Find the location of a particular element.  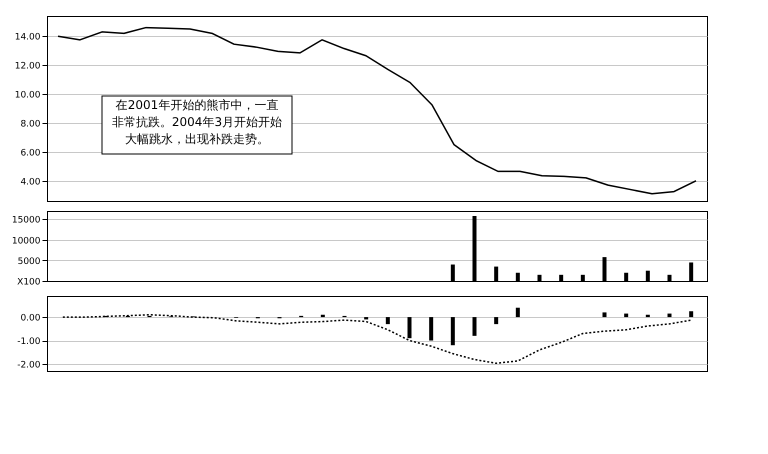

y-tick-label: 0.00 is located at coordinates (30, 319).